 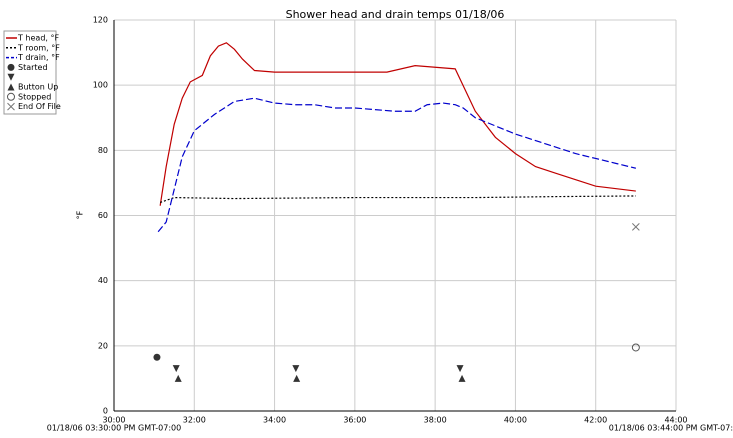 I want to click on x-range-label: 01/18/06 03:44:00 PM GMT-07:00, so click(x=671, y=428).